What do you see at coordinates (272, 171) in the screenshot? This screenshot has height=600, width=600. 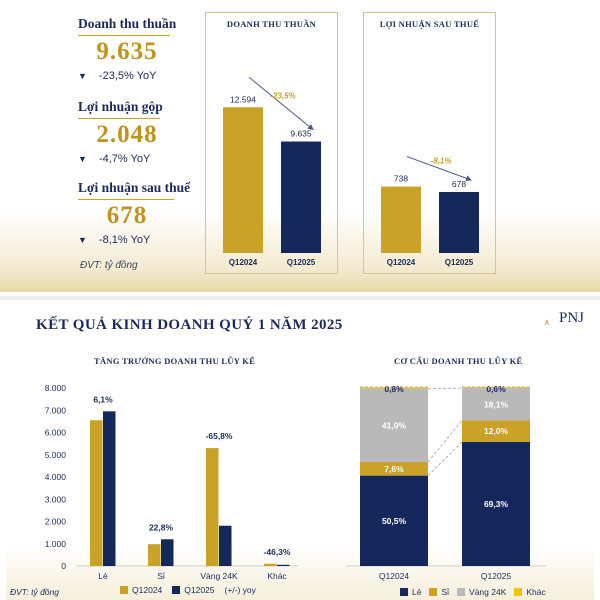 I see `revenue-chart: 12.594 Q12024 9.635 Q12025 -23,5%` at bounding box center [272, 171].